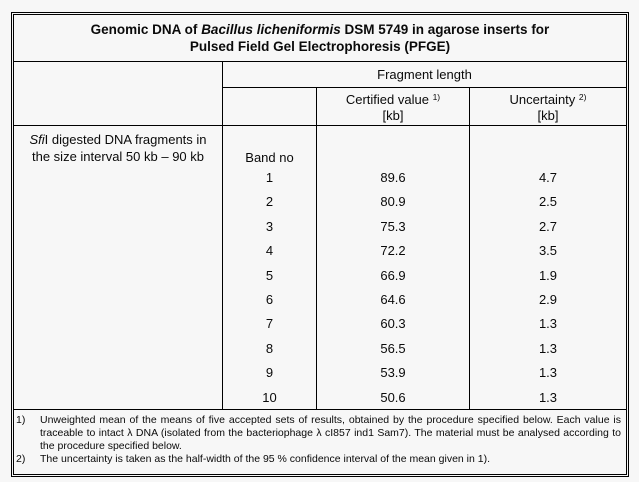 The height and width of the screenshot is (482, 639). What do you see at coordinates (269, 226) in the screenshot?
I see `band-cell: 3` at bounding box center [269, 226].